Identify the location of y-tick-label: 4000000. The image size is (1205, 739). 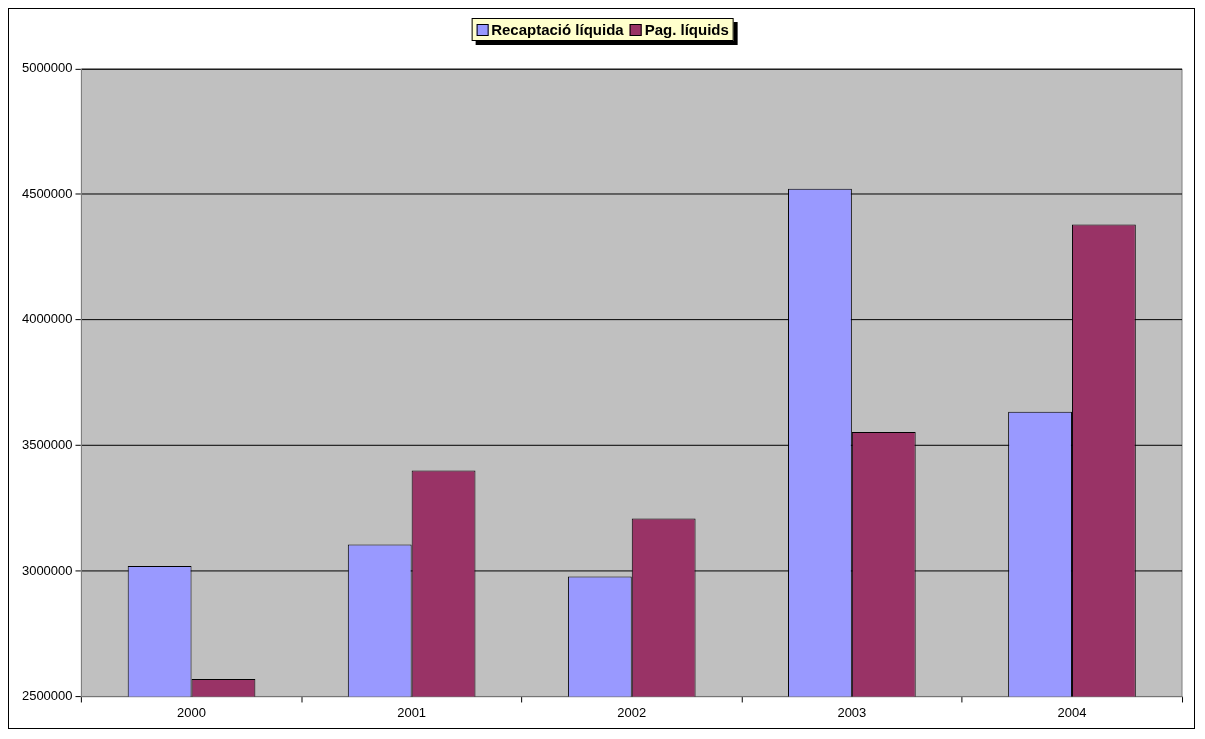
(47, 319).